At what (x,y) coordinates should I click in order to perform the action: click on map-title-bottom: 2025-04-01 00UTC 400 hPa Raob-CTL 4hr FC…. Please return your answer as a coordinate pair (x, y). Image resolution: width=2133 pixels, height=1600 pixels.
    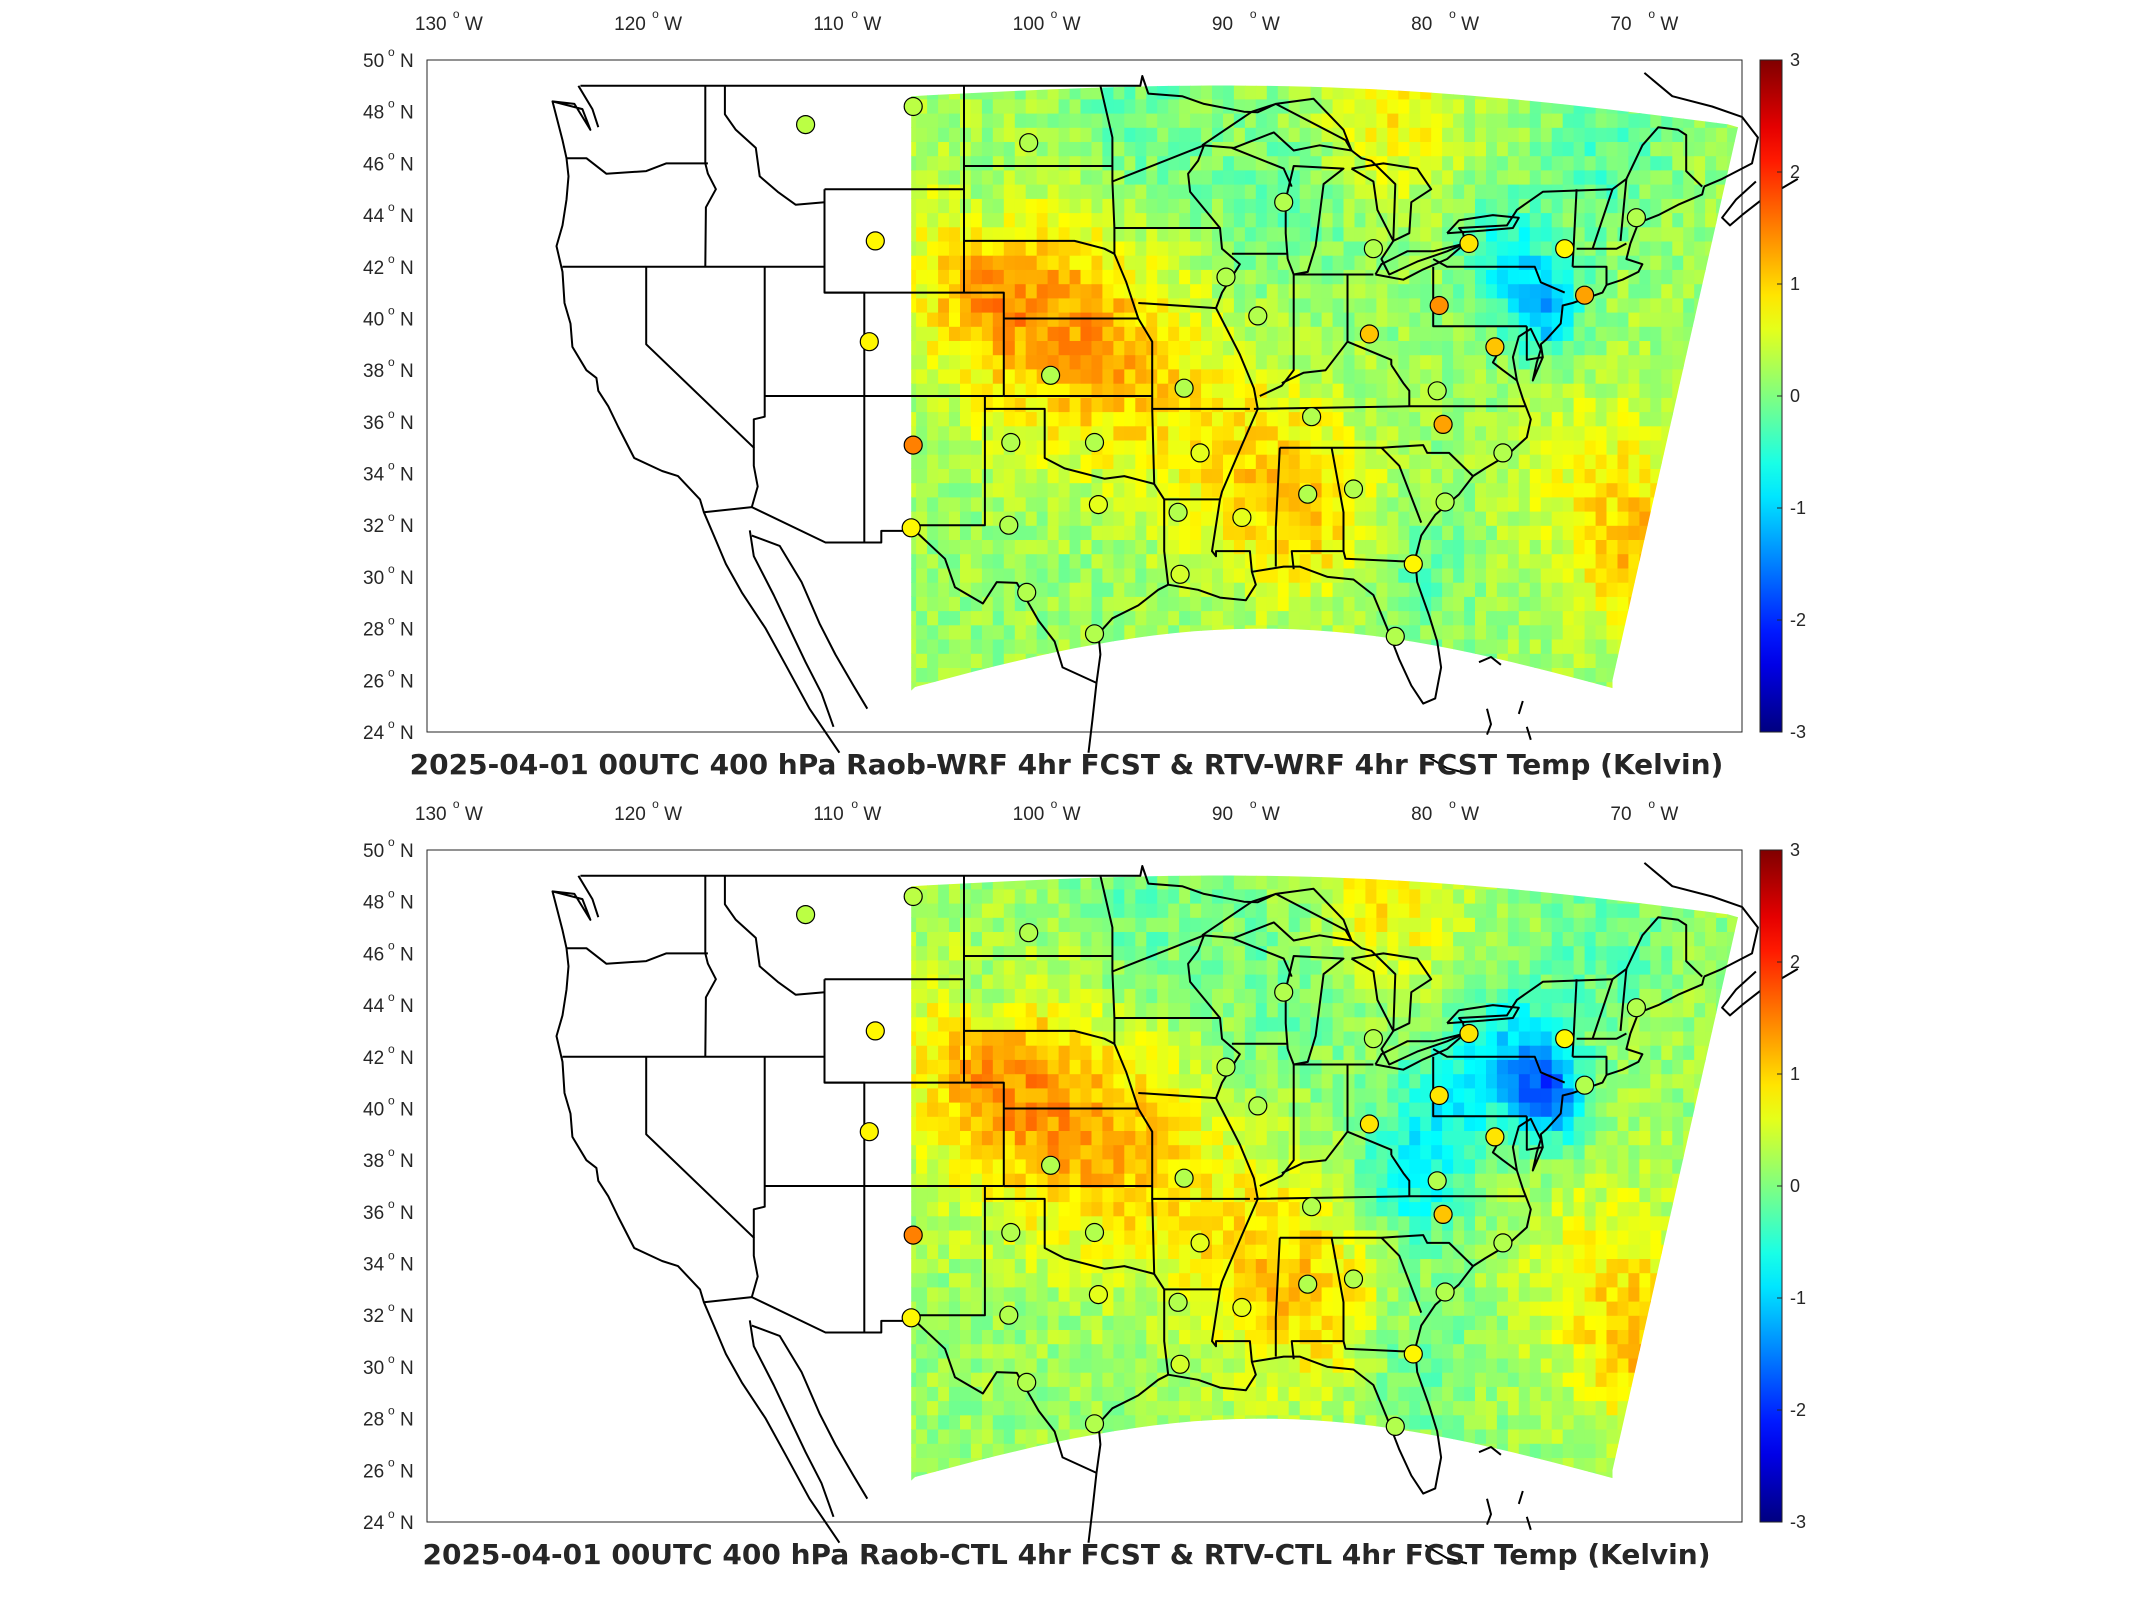
    Looking at the image, I should click on (1066, 1554).